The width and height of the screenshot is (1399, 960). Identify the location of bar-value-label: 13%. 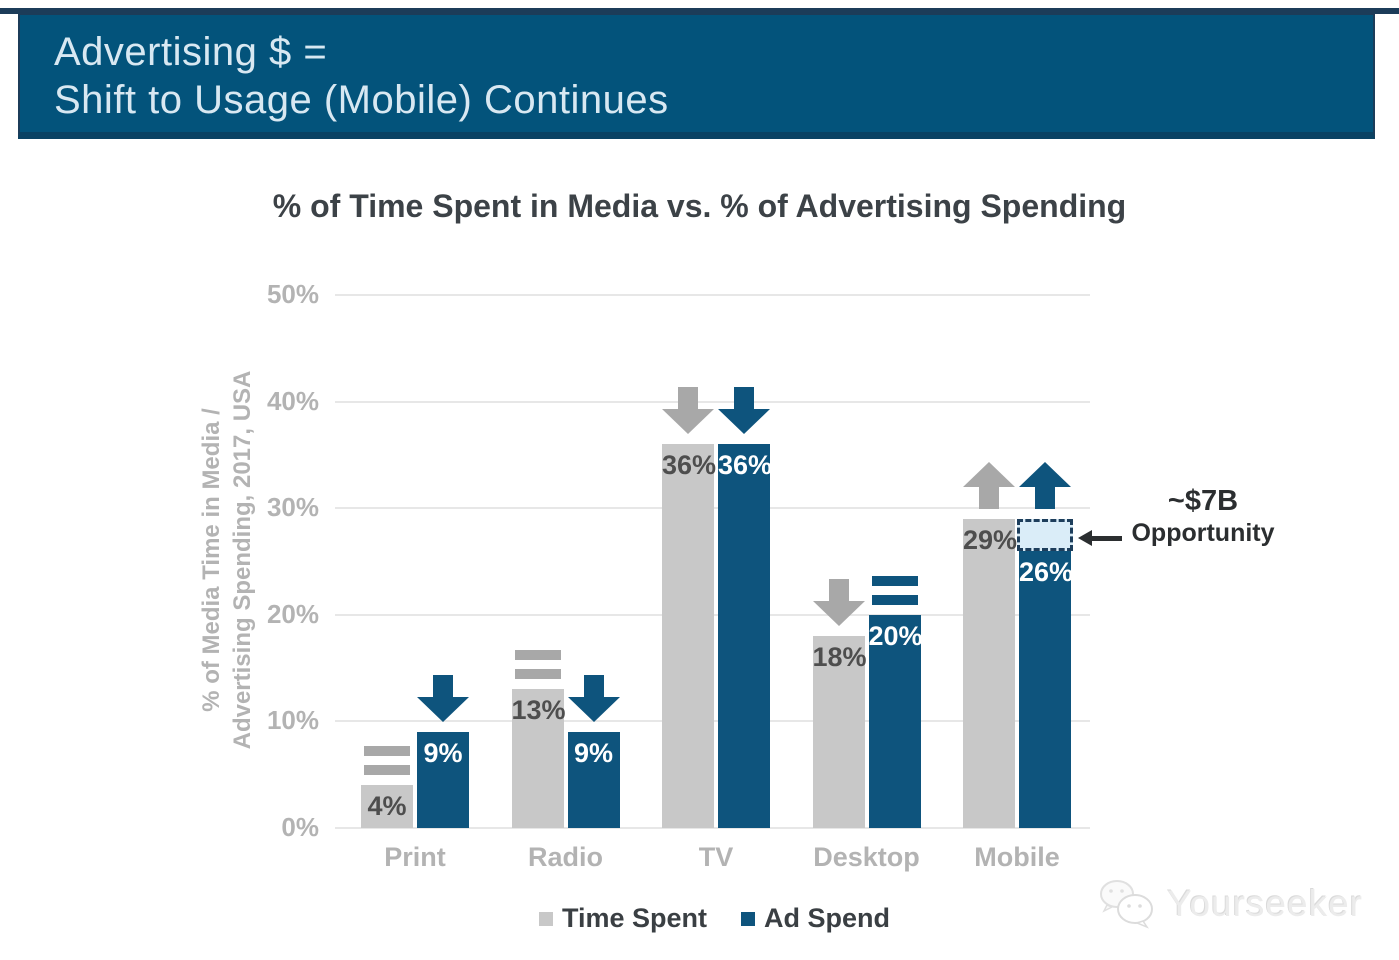
(538, 710).